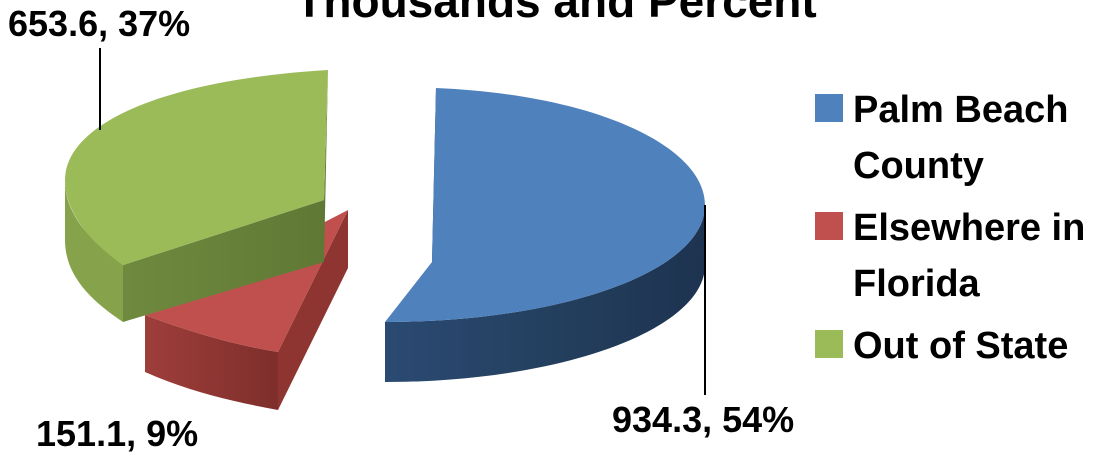  What do you see at coordinates (545, 293) in the screenshot?
I see `slice-palm-beach-county-side` at bounding box center [545, 293].